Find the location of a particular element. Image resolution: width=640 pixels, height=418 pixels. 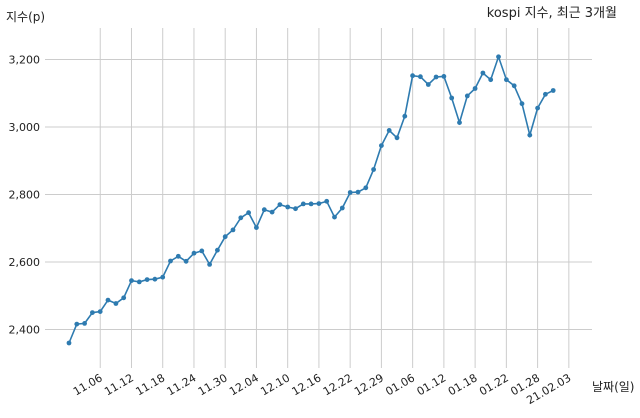

x-tick-label: 12.22 is located at coordinates (338, 384).